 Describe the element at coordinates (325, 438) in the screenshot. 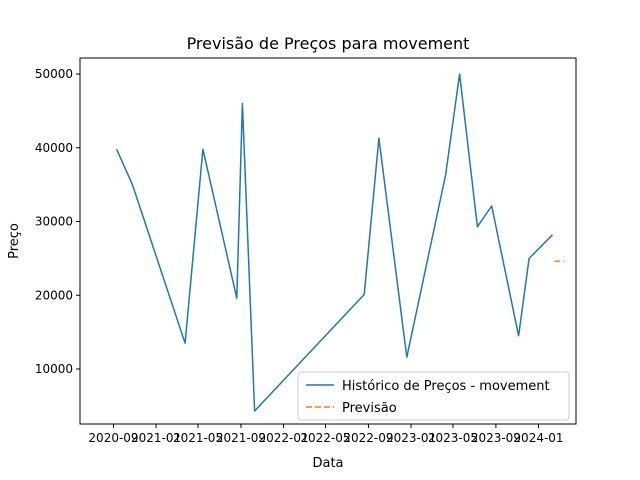

I see `x-tick-label: 2022-05` at that location.